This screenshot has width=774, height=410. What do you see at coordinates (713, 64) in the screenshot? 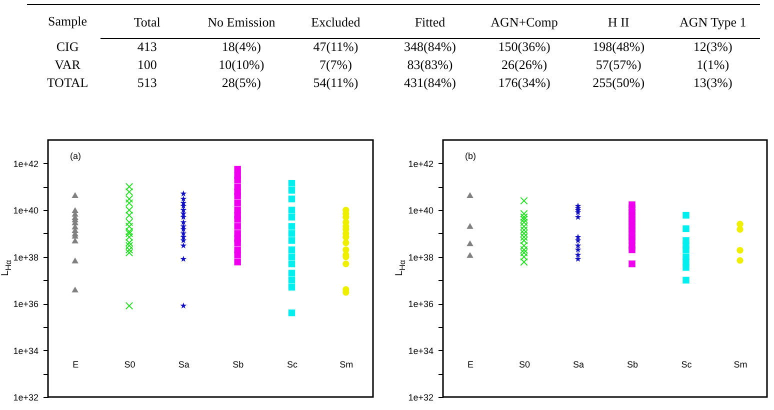
I see `text: 1(1%)` at bounding box center [713, 64].